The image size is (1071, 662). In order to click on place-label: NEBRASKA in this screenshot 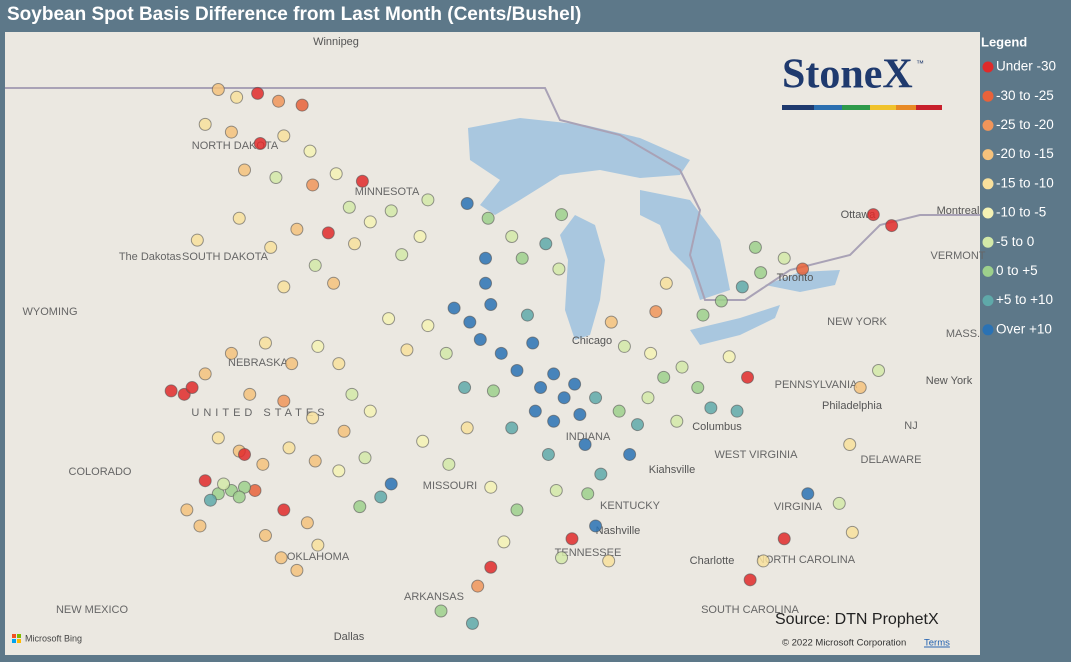, I will do `click(258, 363)`.